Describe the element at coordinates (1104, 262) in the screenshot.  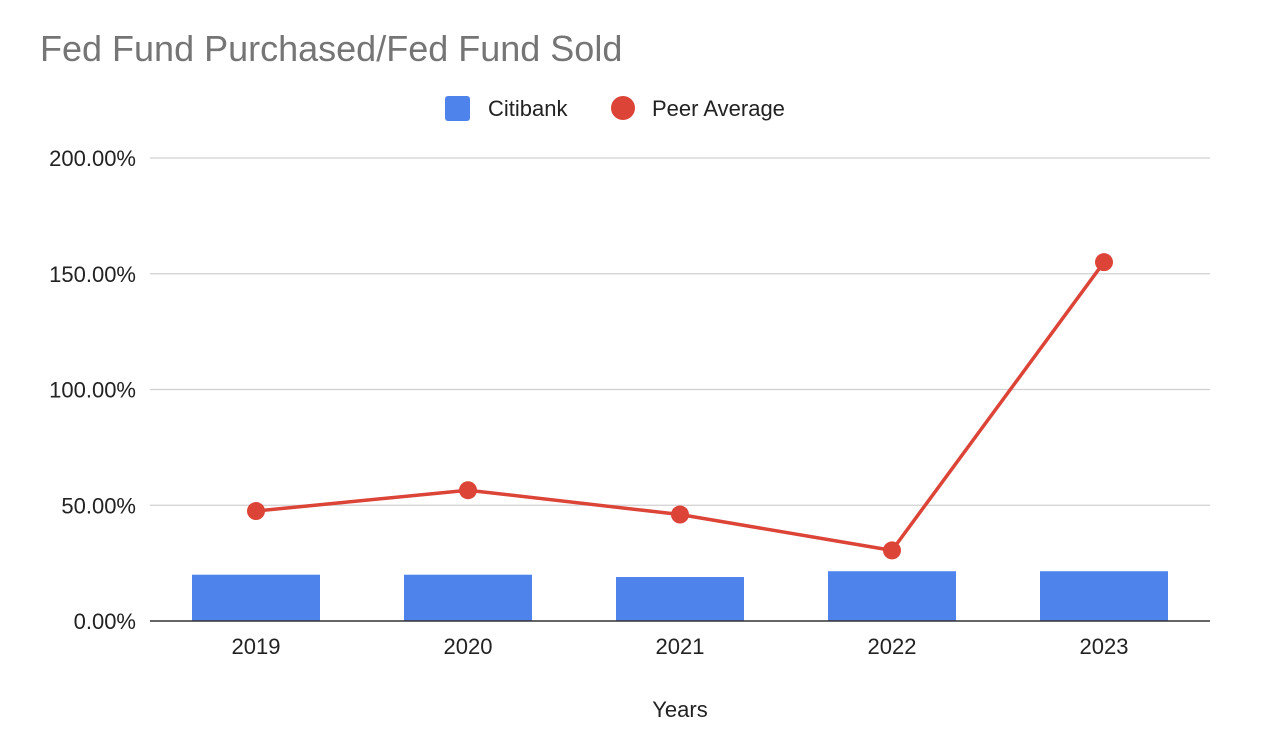
I see `point-peer-average-2023` at that location.